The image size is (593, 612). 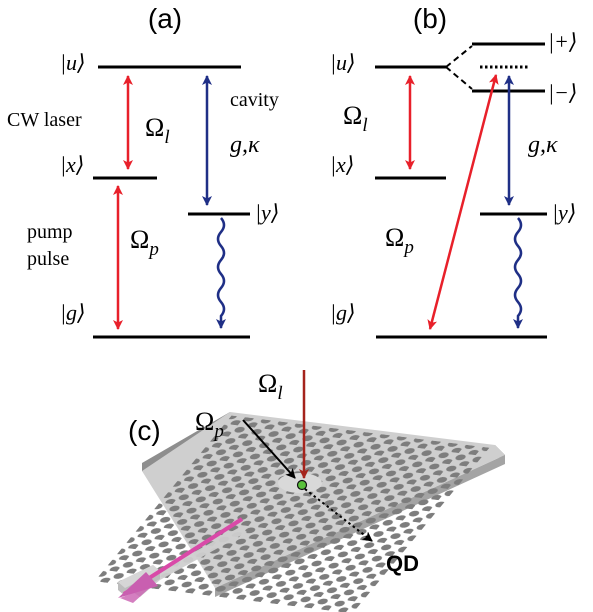 I want to click on state-g-label-b: |g⟩, so click(x=343, y=312).